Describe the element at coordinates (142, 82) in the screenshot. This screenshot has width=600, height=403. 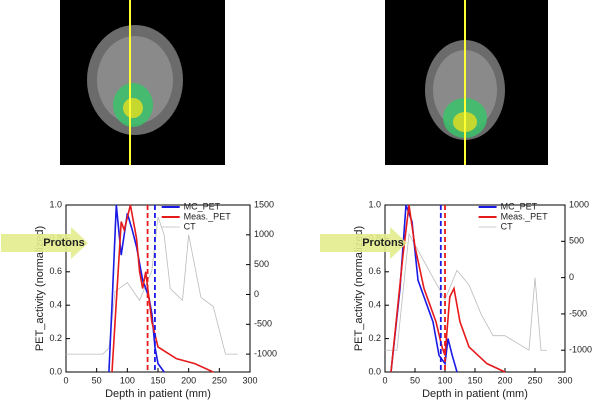
I see `ct-image-left` at that location.